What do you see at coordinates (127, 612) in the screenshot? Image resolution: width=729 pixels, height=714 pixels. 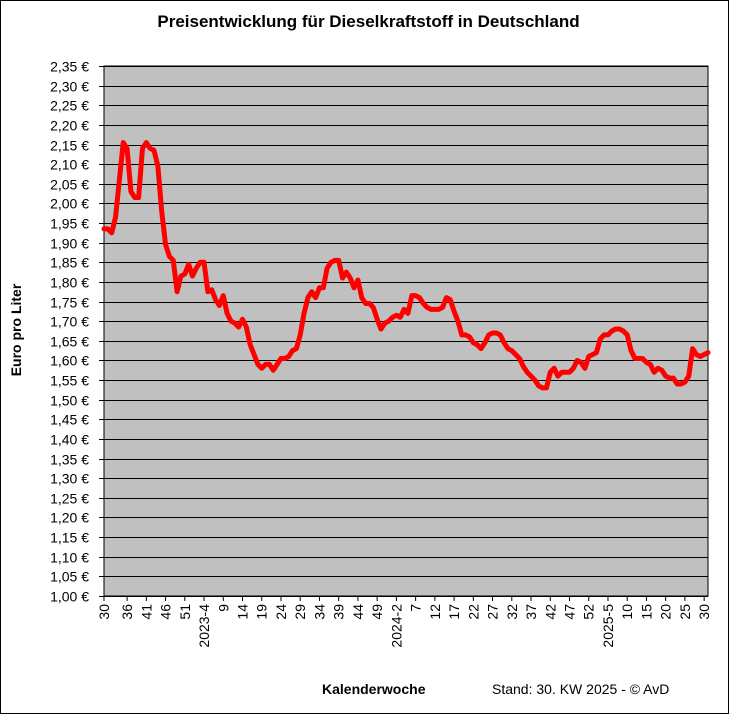 I see `x-tick-label: 36` at bounding box center [127, 612].